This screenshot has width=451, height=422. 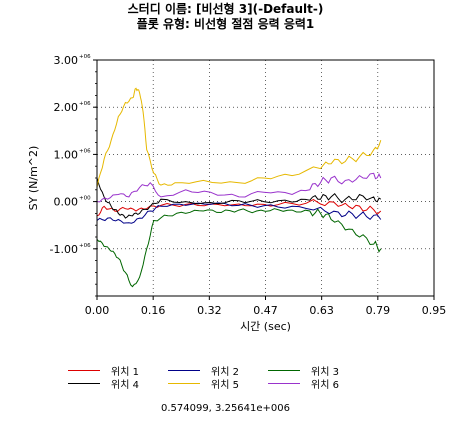 I want to click on legend-row: 위치 1 위치 2 위치 3, so click(x=218, y=370).